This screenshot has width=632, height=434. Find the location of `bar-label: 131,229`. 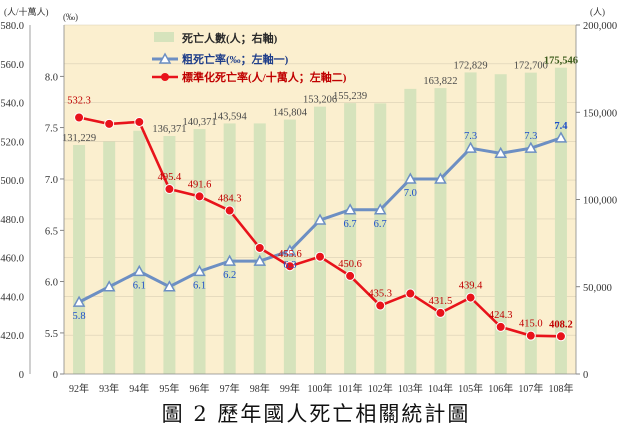

bar-label: 131,229 is located at coordinates (79, 138).